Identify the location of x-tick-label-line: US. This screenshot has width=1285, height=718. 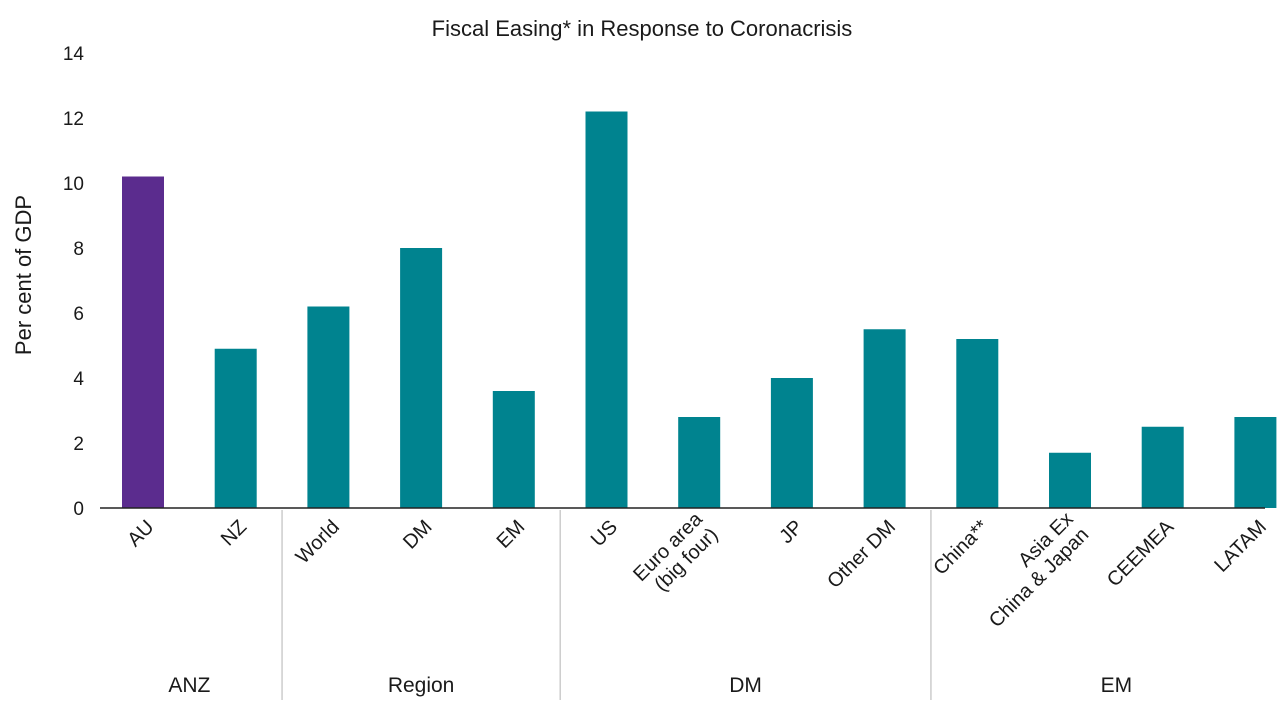
(604, 533).